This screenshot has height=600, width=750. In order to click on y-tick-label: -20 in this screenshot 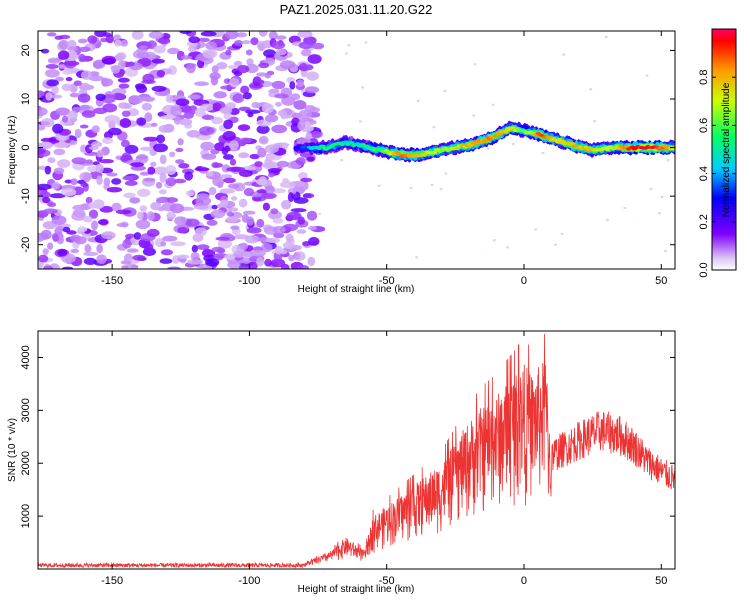, I will do `click(26, 245)`.